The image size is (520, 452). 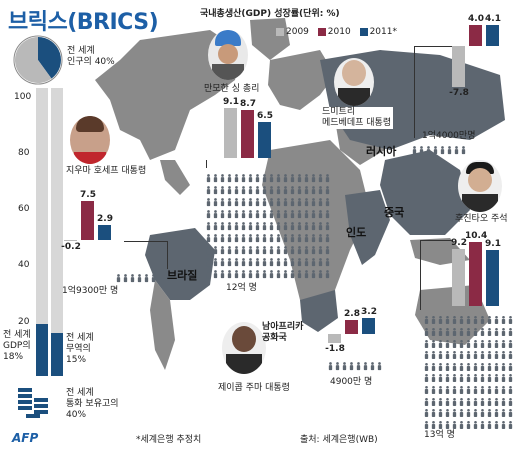 What do you see at coordinates (232, 89) in the screenshot?
I see `india-leader: 만모한 싱 총리` at bounding box center [232, 89].